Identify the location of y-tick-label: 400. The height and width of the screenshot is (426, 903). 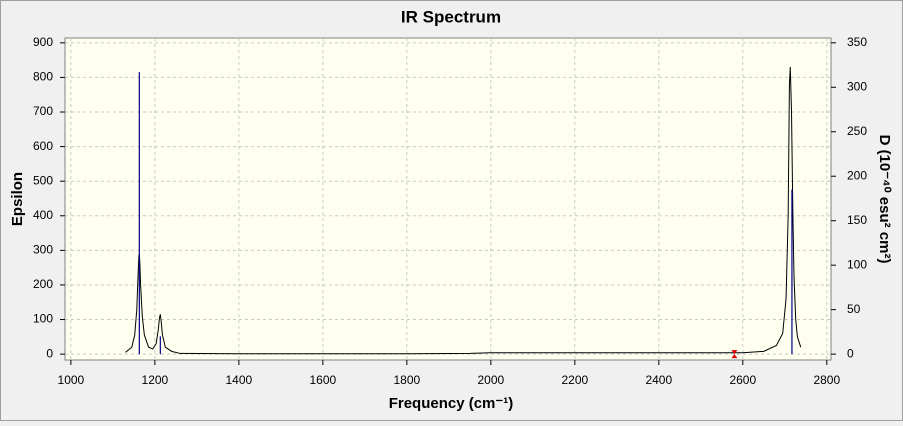
(43, 215).